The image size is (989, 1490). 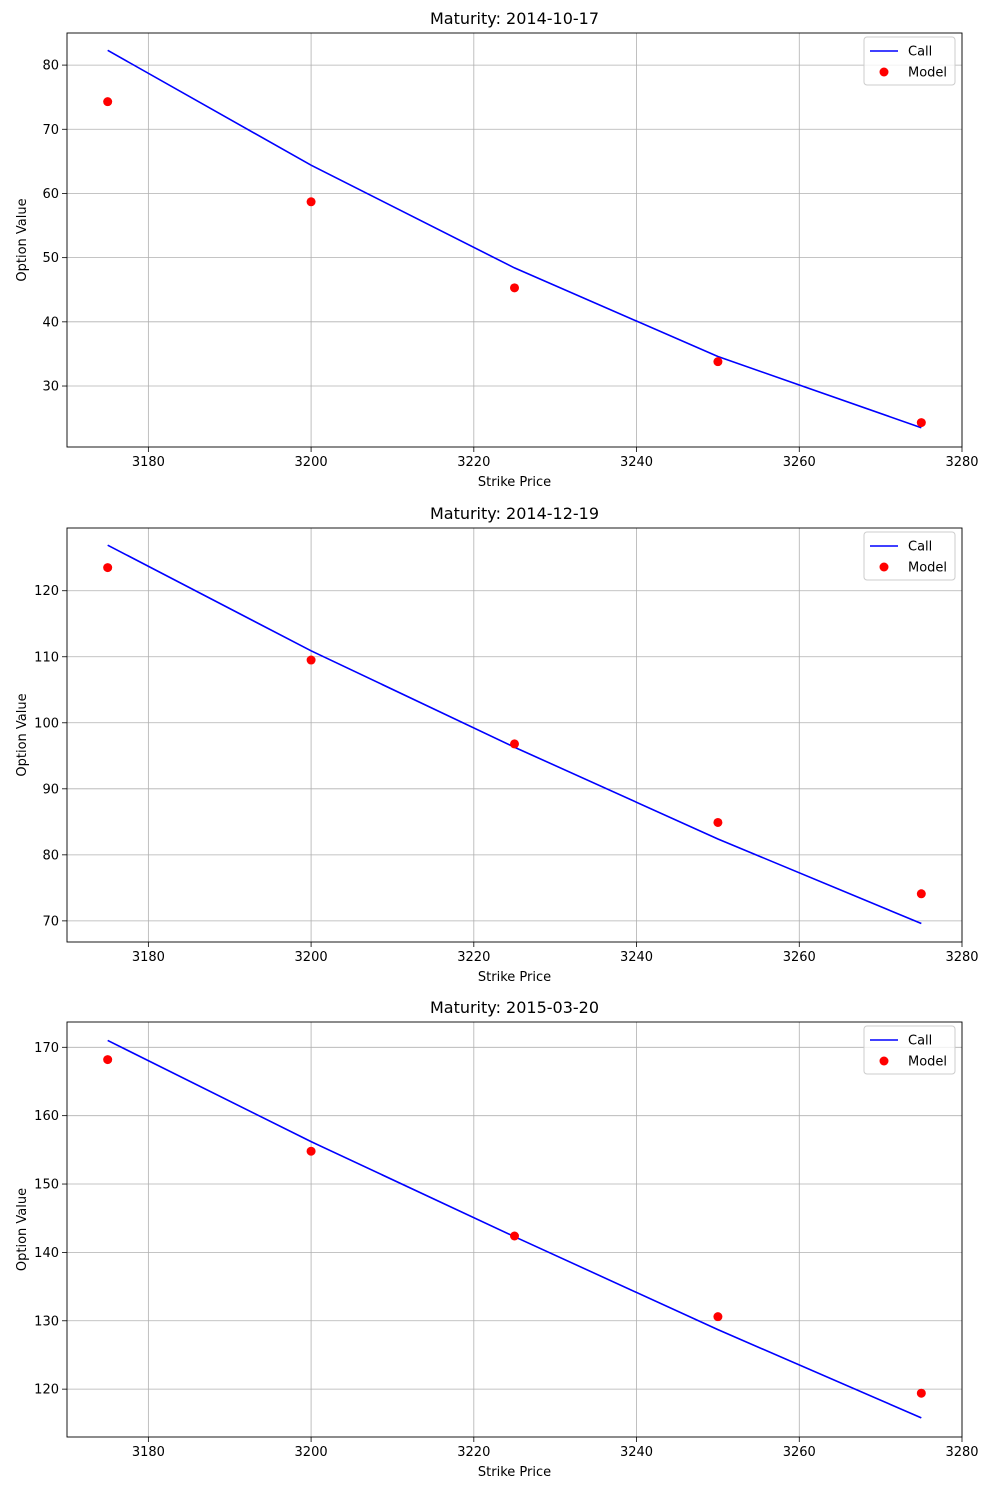 I want to click on y-tick-label: 30, so click(x=50, y=387).